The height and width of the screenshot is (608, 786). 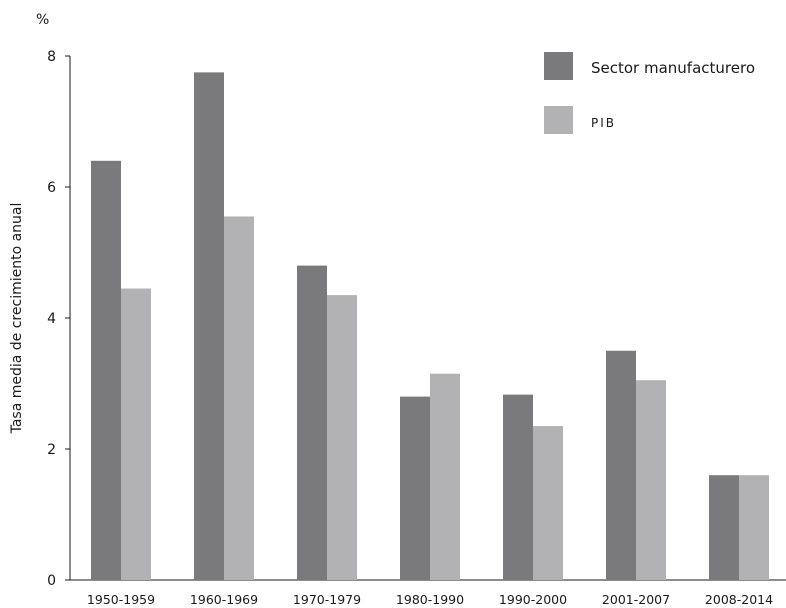 I want to click on legend-swatch-pib, so click(x=558, y=120).